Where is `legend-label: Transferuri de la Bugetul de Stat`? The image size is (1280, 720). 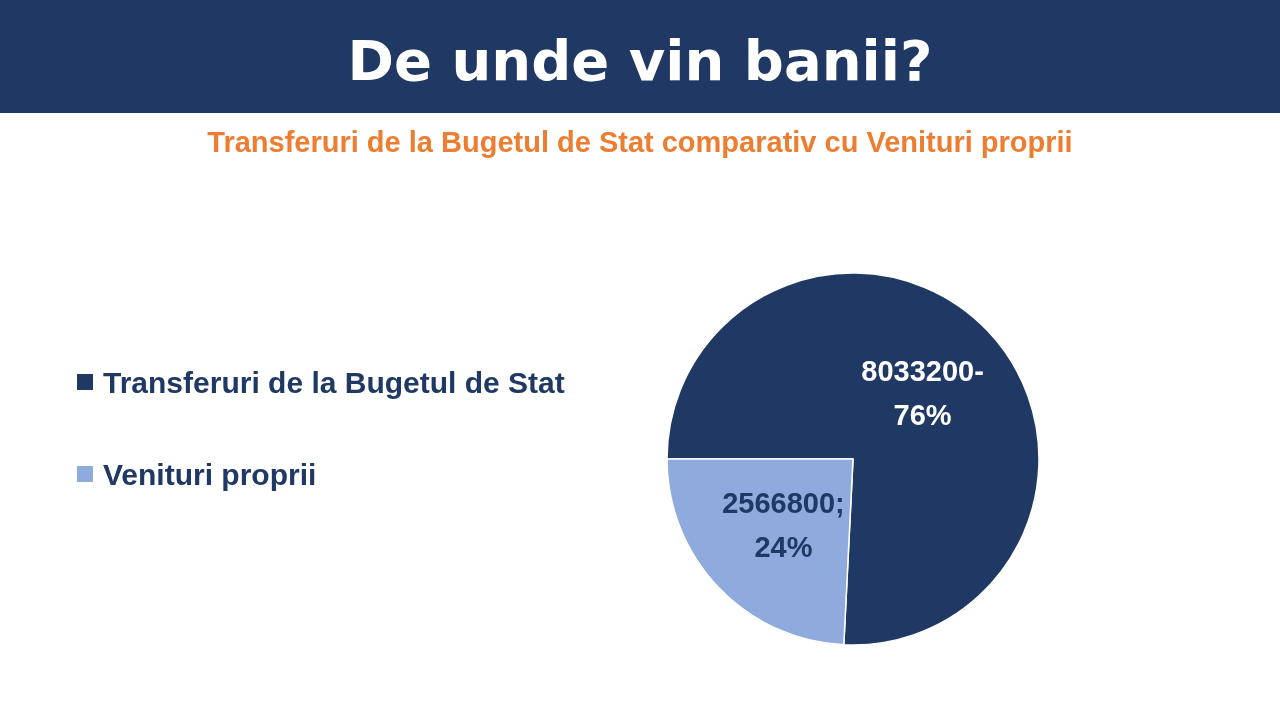
legend-label: Transferuri de la Bugetul de Stat is located at coordinates (334, 382).